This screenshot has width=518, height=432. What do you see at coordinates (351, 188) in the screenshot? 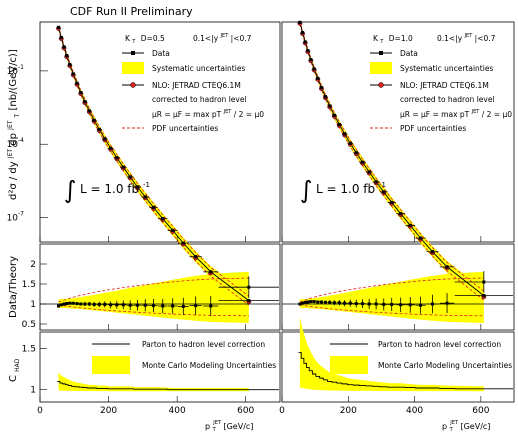
I see `right-lumi-text: L = 1.0 fb -1` at bounding box center [351, 188].